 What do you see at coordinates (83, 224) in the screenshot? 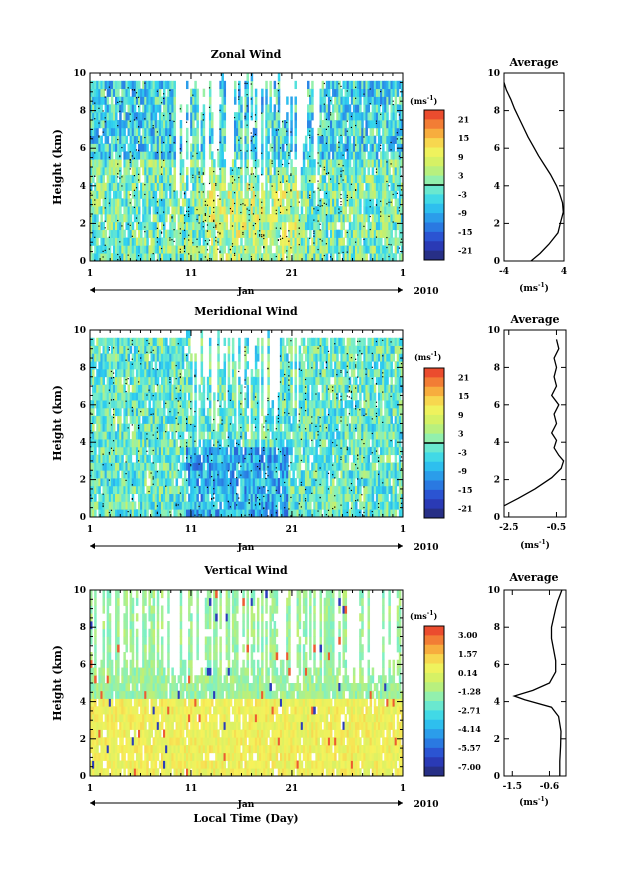
I see `y-tick-label: 2` at bounding box center [83, 224].